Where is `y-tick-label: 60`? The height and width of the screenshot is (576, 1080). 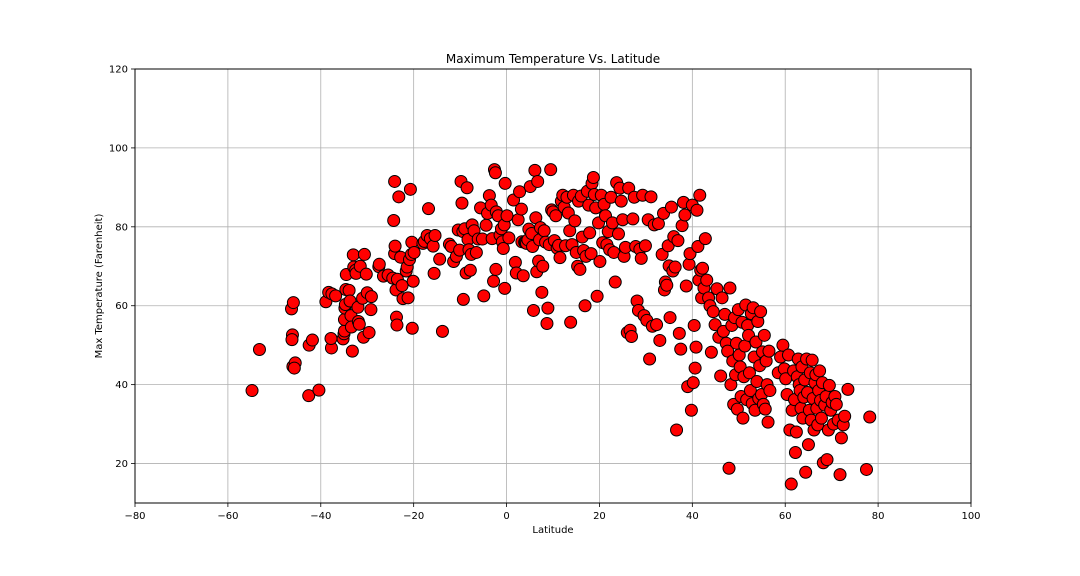 y-tick-label: 60 is located at coordinates (121, 306).